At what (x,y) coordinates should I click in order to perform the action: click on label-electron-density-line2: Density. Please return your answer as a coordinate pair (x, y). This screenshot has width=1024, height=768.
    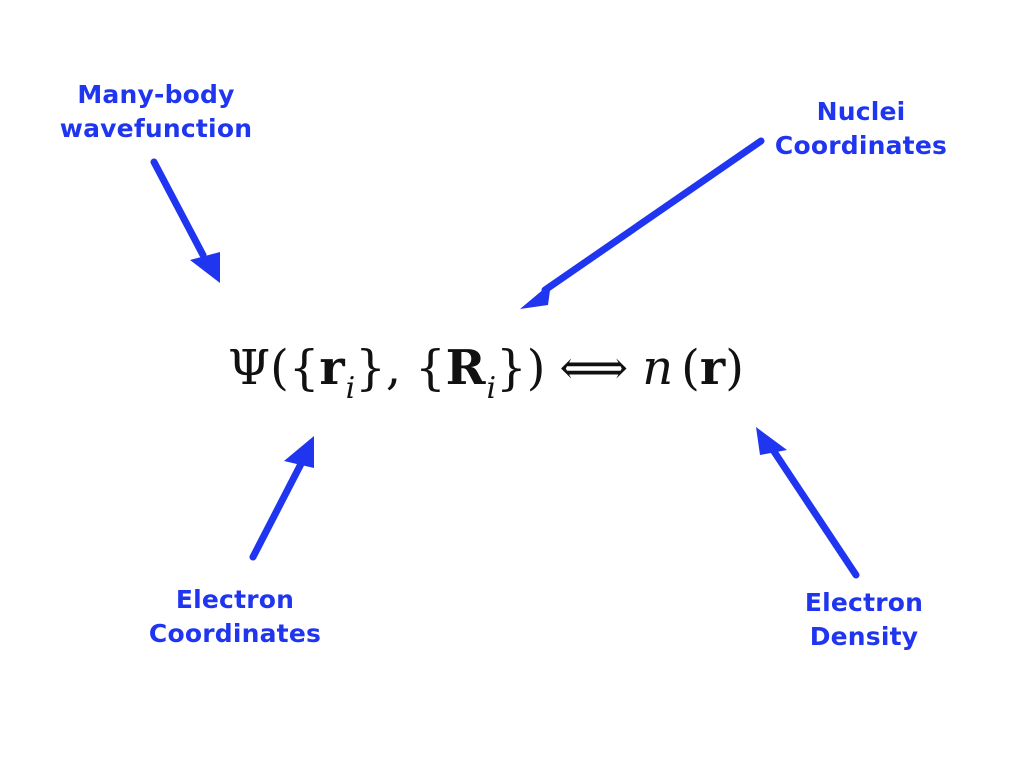
    Looking at the image, I should click on (864, 636).